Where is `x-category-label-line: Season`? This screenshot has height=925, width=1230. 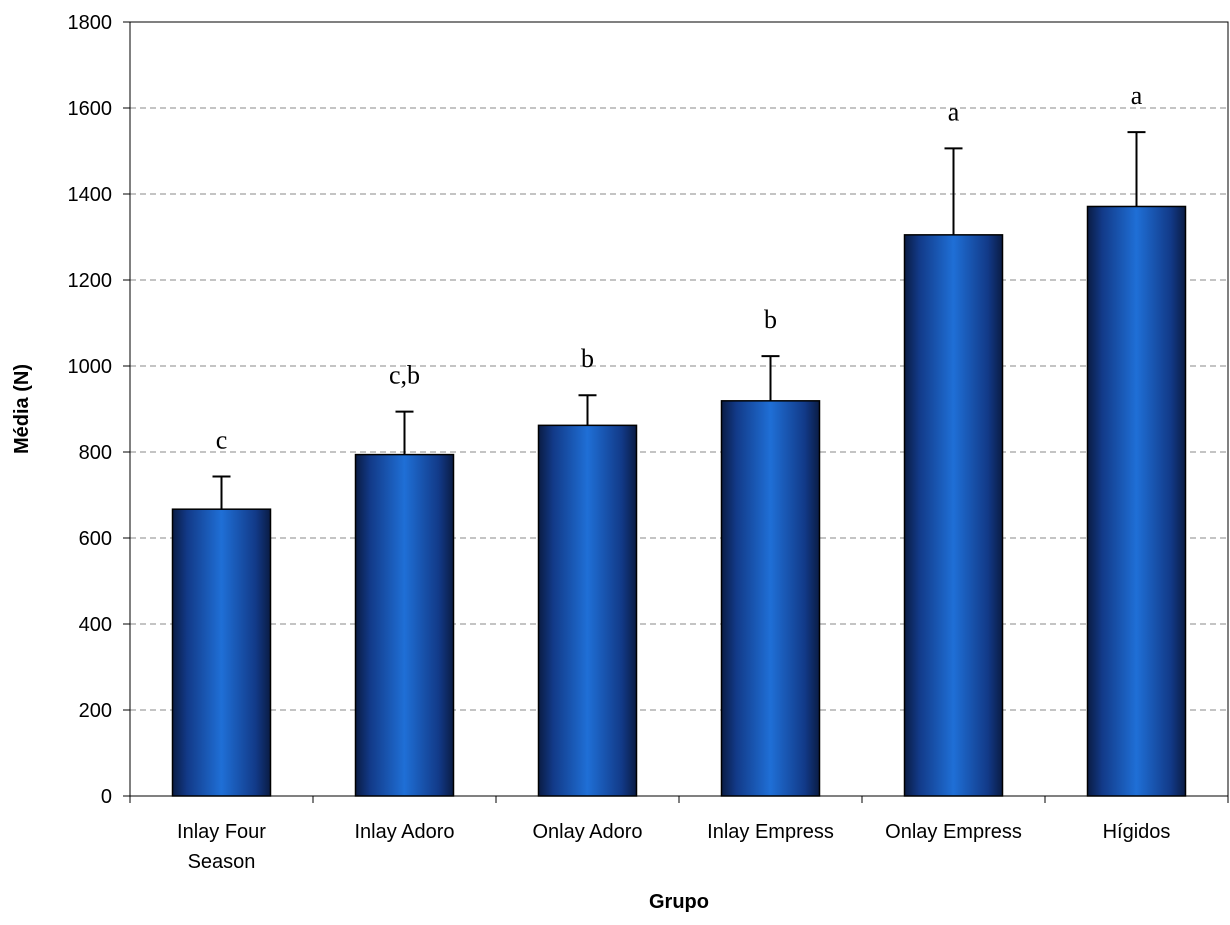
x-category-label-line: Season is located at coordinates (222, 862).